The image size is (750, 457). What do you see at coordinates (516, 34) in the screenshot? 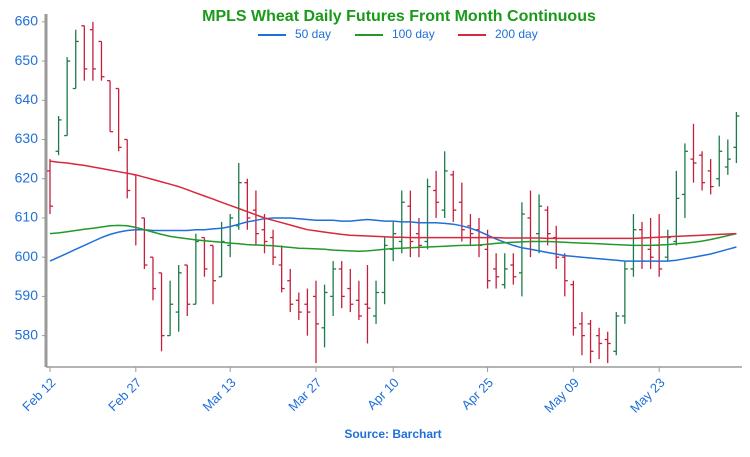
I see `legend-label: 200 day` at bounding box center [516, 34].